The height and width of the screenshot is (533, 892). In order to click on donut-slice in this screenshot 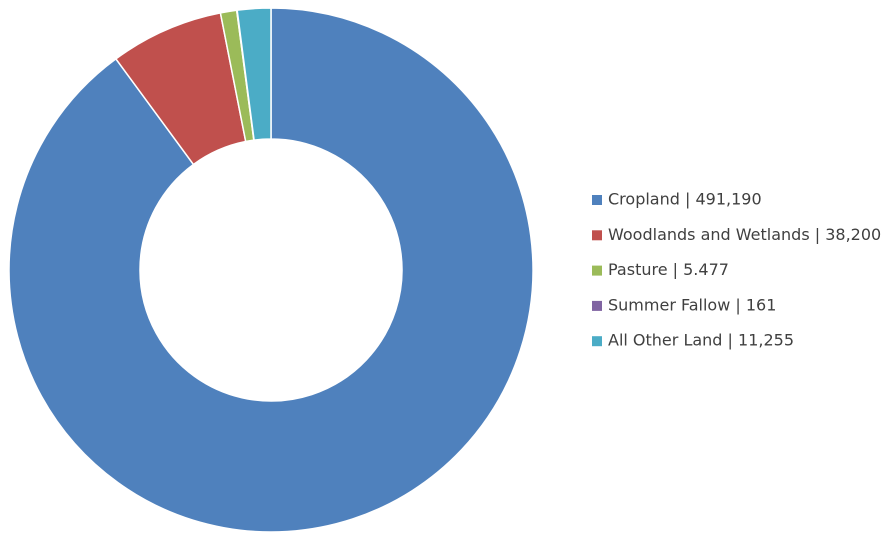, I will do `click(254, 74)`.